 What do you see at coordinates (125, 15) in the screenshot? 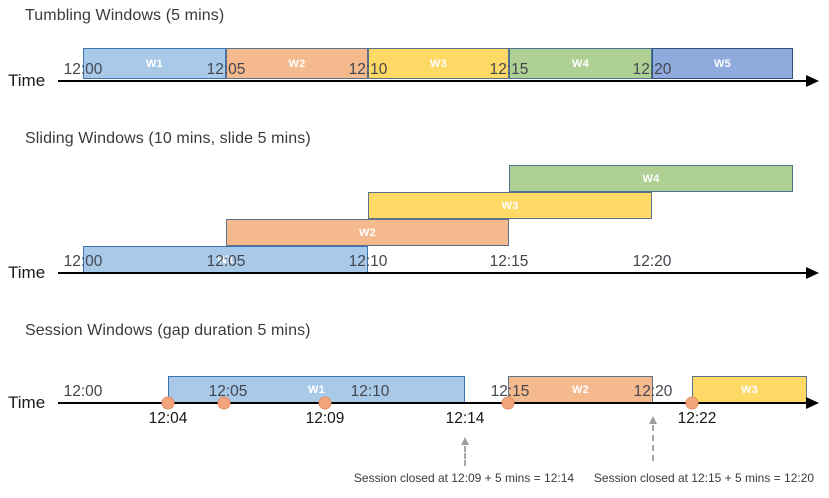
I see `section-title-tumbling: Tumbling Windows (5 mins)` at bounding box center [125, 15].